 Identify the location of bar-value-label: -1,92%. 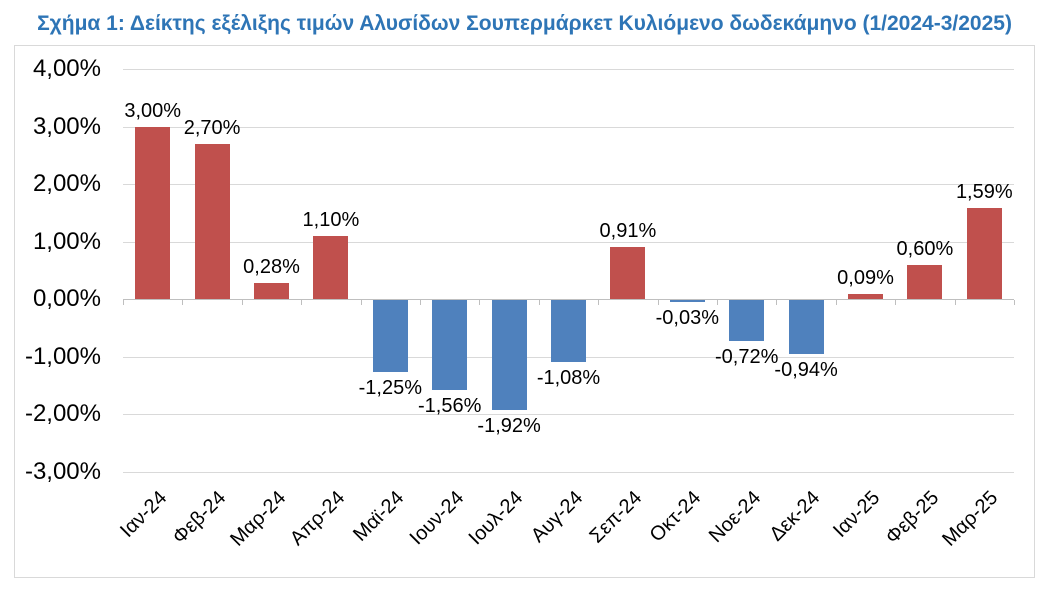
(509, 426).